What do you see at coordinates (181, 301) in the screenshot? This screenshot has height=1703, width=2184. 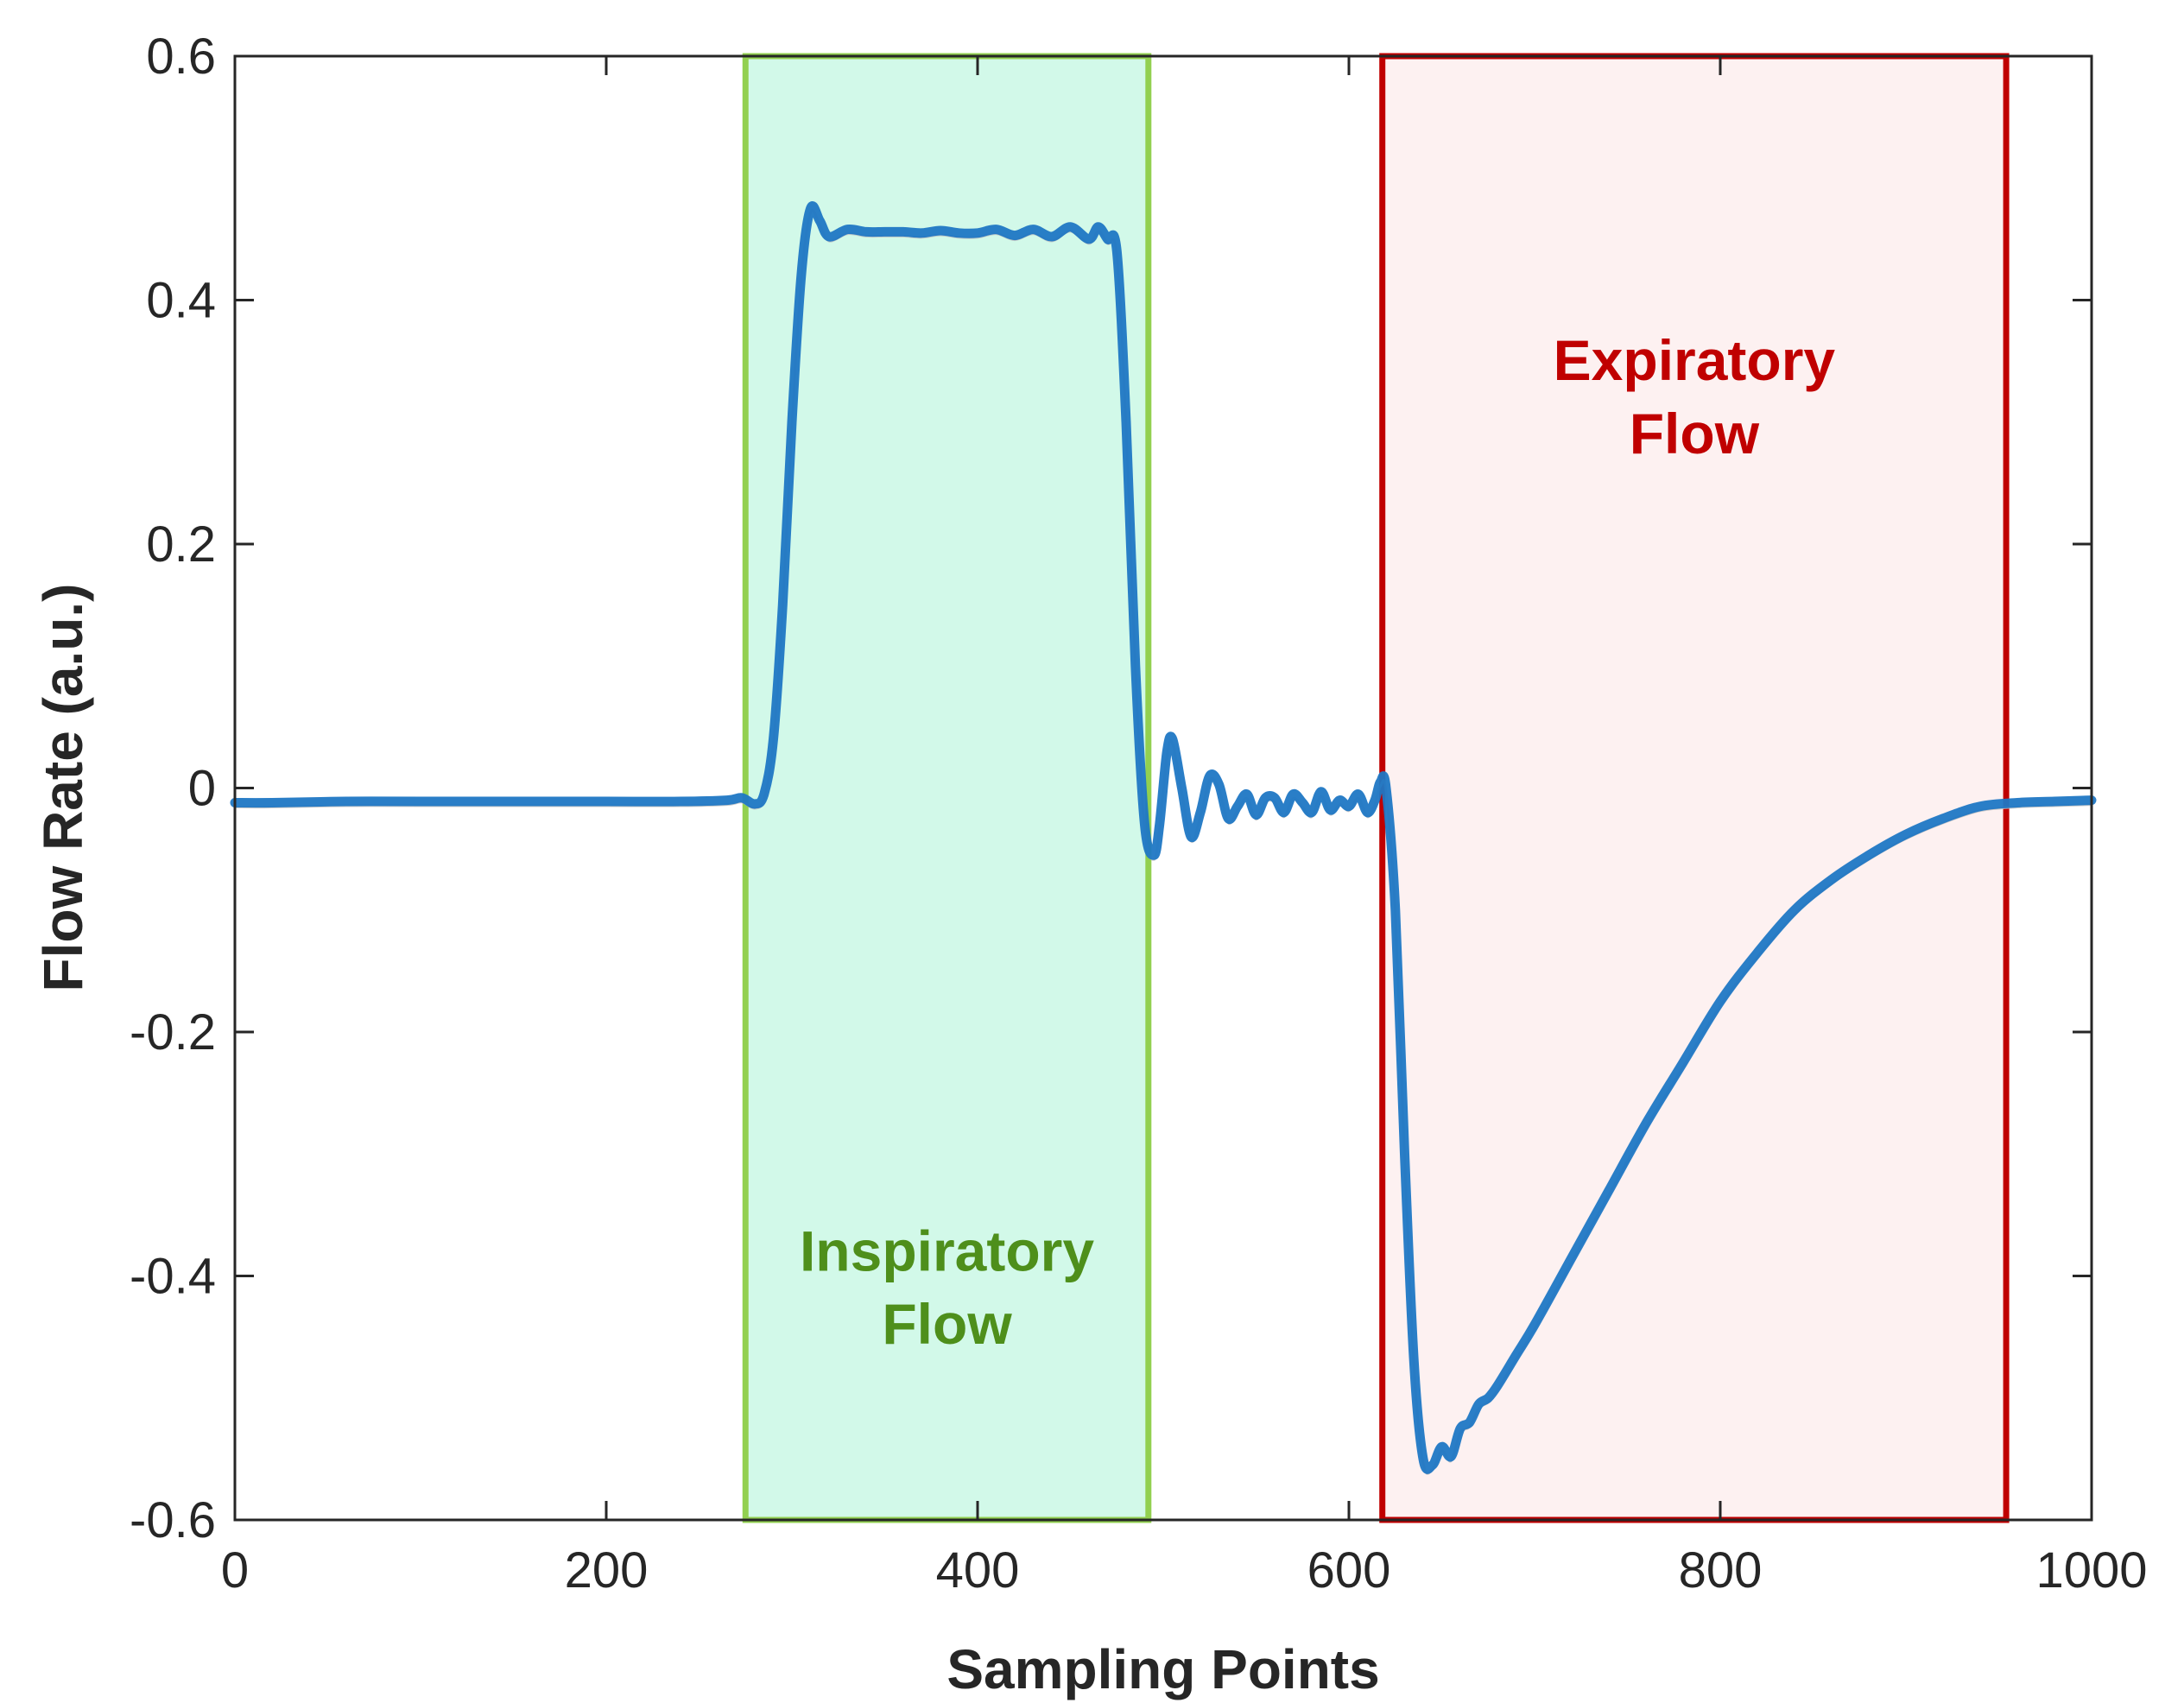 I see `y-tick-label: 0.4` at bounding box center [181, 301].